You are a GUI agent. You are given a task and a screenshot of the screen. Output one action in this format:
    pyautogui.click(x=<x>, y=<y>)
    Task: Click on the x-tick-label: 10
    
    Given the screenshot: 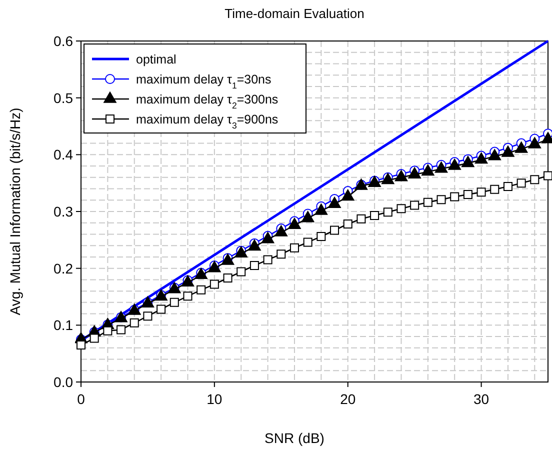 What is the action you would take?
    pyautogui.click(x=214, y=399)
    